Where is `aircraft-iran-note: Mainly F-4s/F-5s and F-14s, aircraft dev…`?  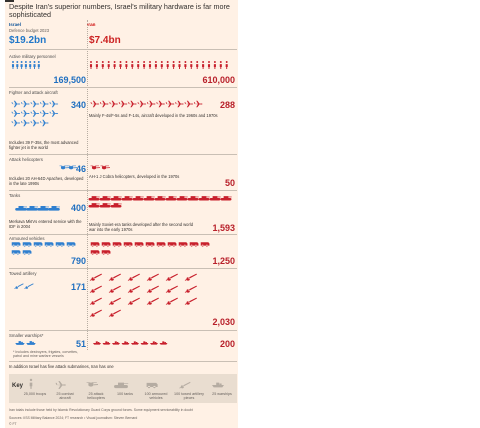 aircraft-iran-note: Mainly F-4s/F-5s and F-14s, aircraft dev… is located at coordinates (153, 115).